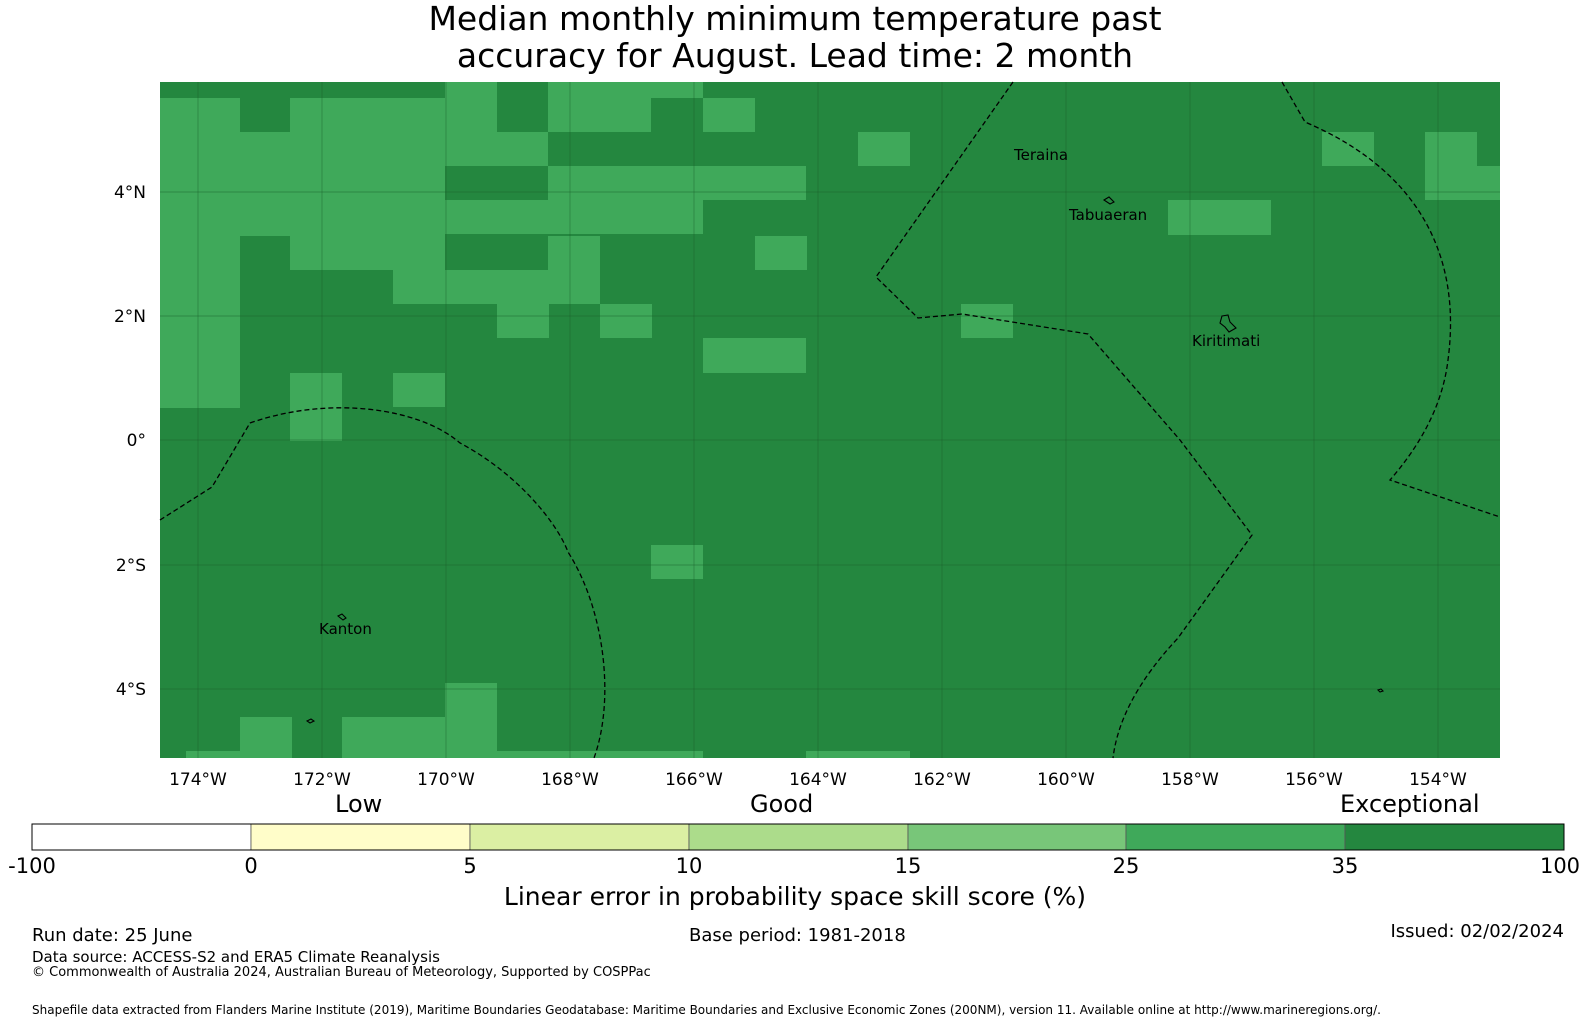  I want to click on island-kanton, so click(341, 617).